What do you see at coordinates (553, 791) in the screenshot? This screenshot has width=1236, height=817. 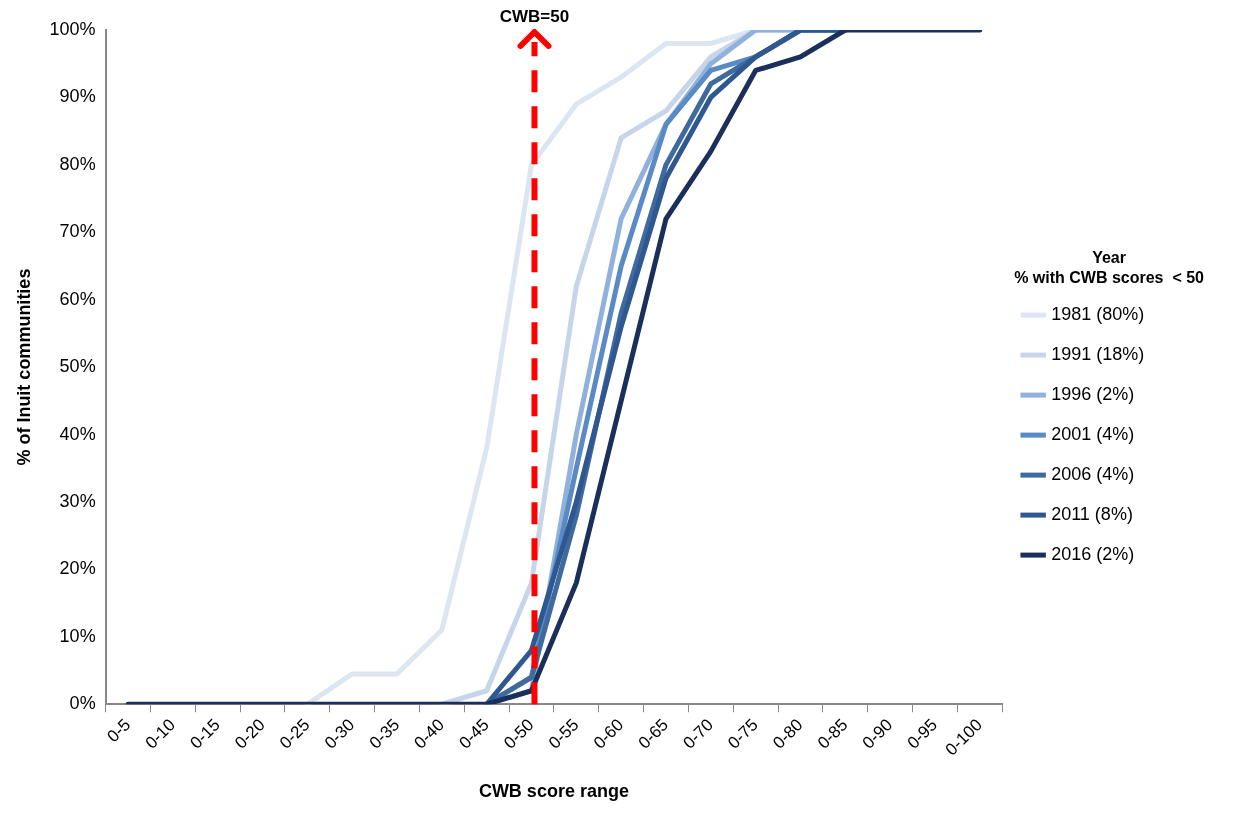 I see `x-axis-title: CWB score range` at bounding box center [553, 791].